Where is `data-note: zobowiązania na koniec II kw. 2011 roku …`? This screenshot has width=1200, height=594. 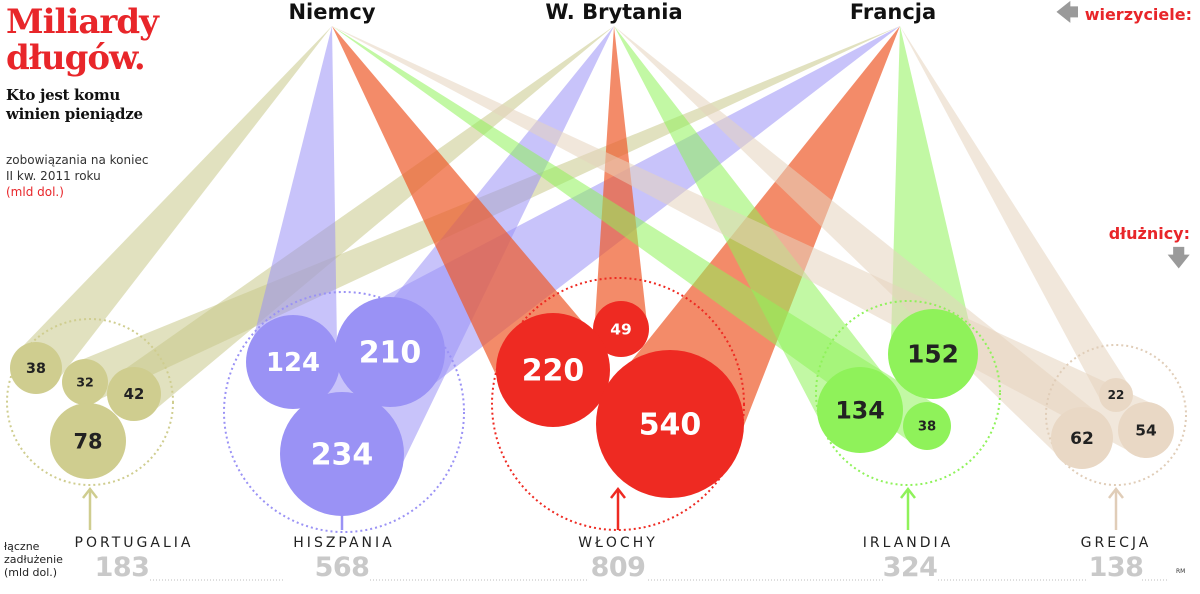
data-note: zobowiązania na koniec II kw. 2011 roku … is located at coordinates (77, 176).